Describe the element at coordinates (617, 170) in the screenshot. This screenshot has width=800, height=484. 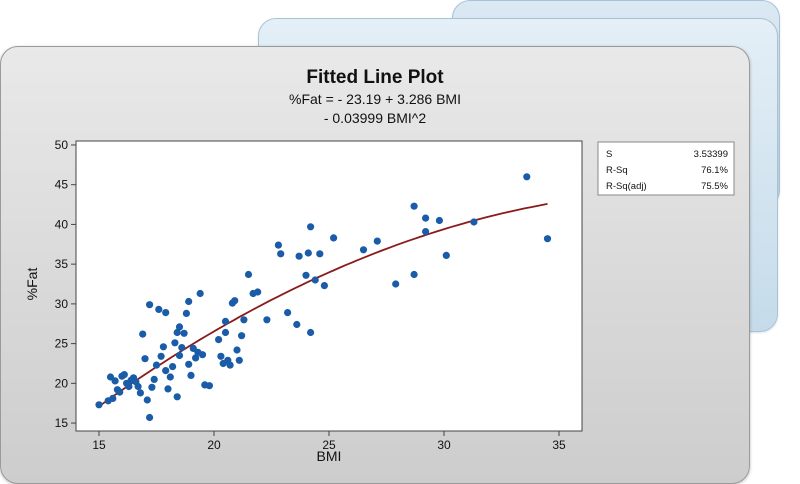
I see `stat-label-rsq: R-Sq` at that location.